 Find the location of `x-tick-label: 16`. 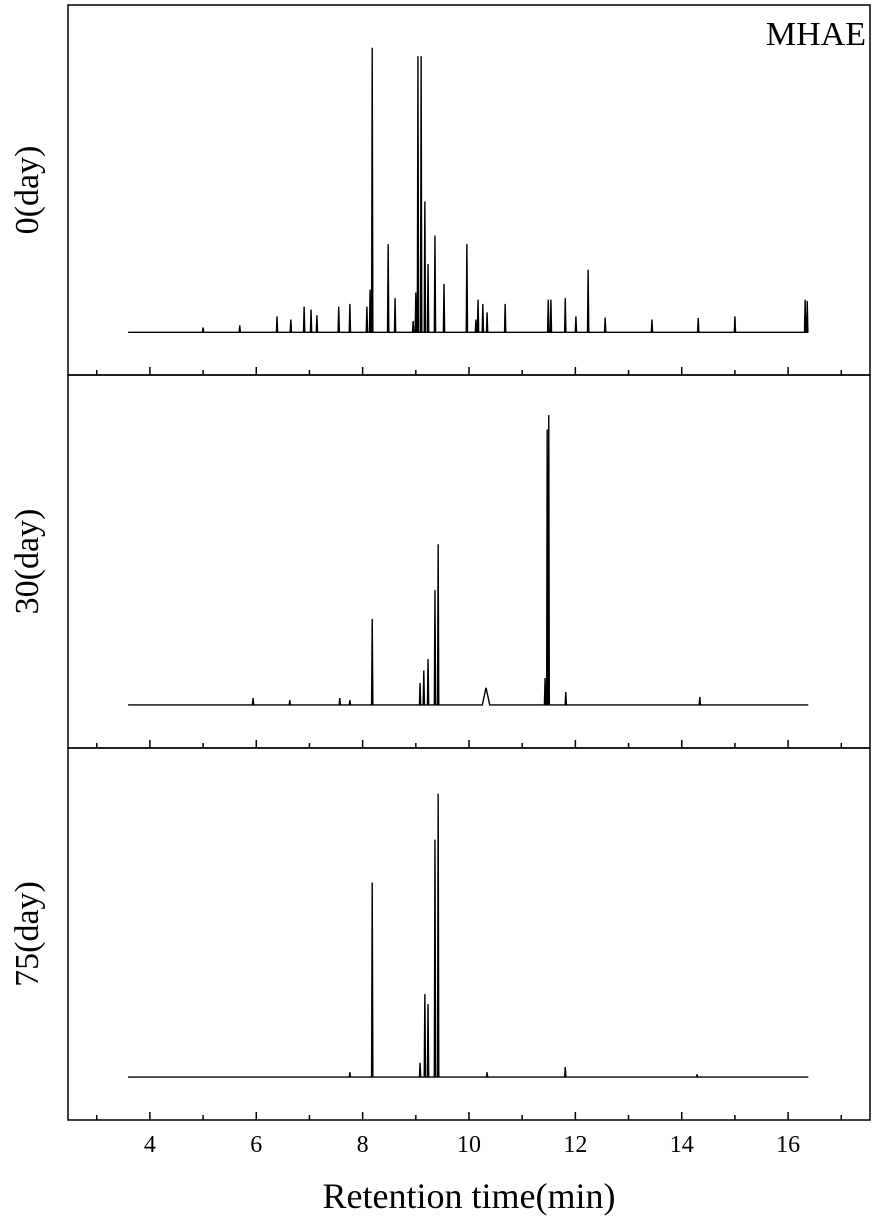

x-tick-label: 16 is located at coordinates (788, 1145).